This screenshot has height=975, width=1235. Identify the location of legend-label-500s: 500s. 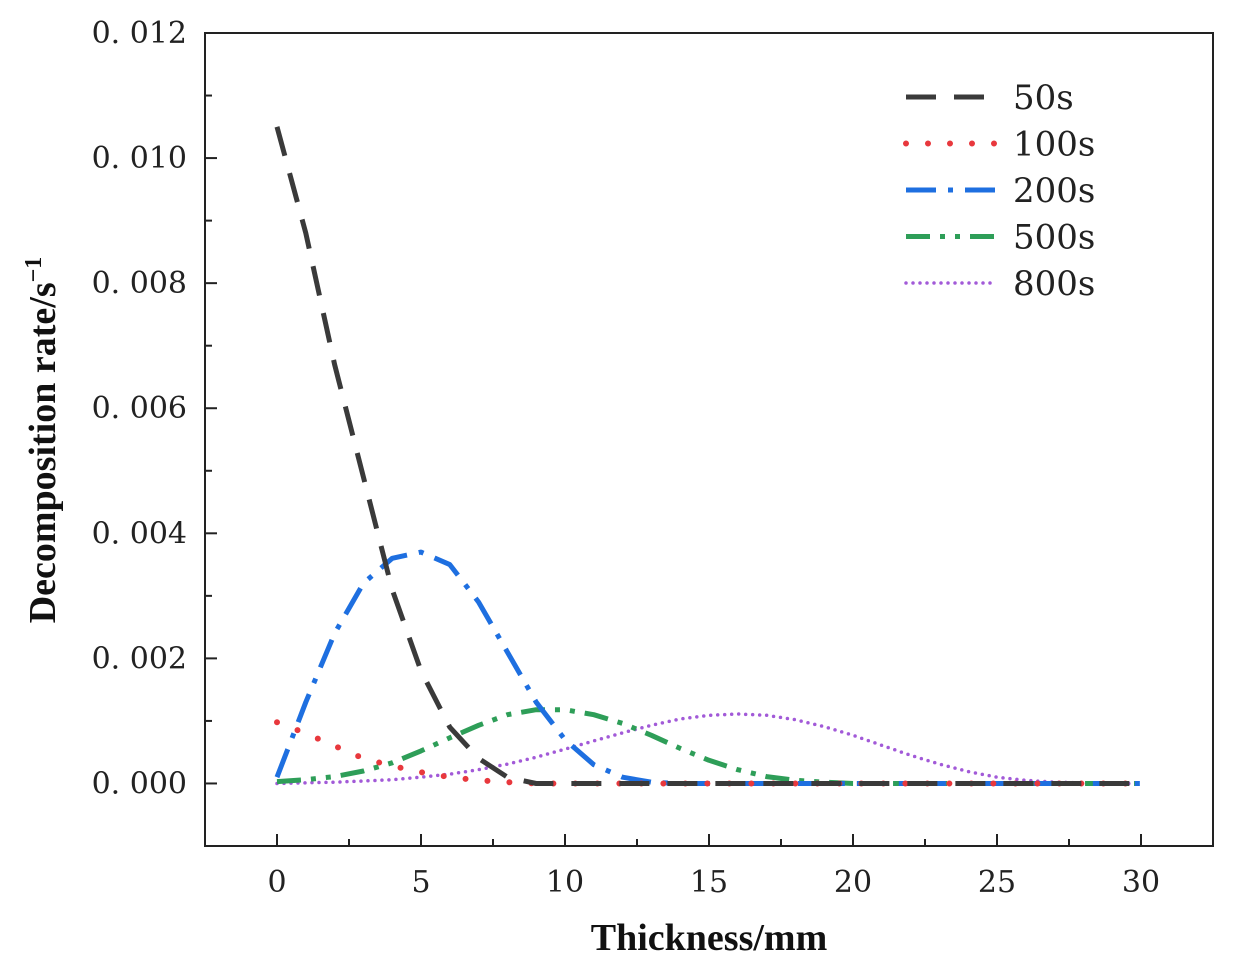
(1054, 238).